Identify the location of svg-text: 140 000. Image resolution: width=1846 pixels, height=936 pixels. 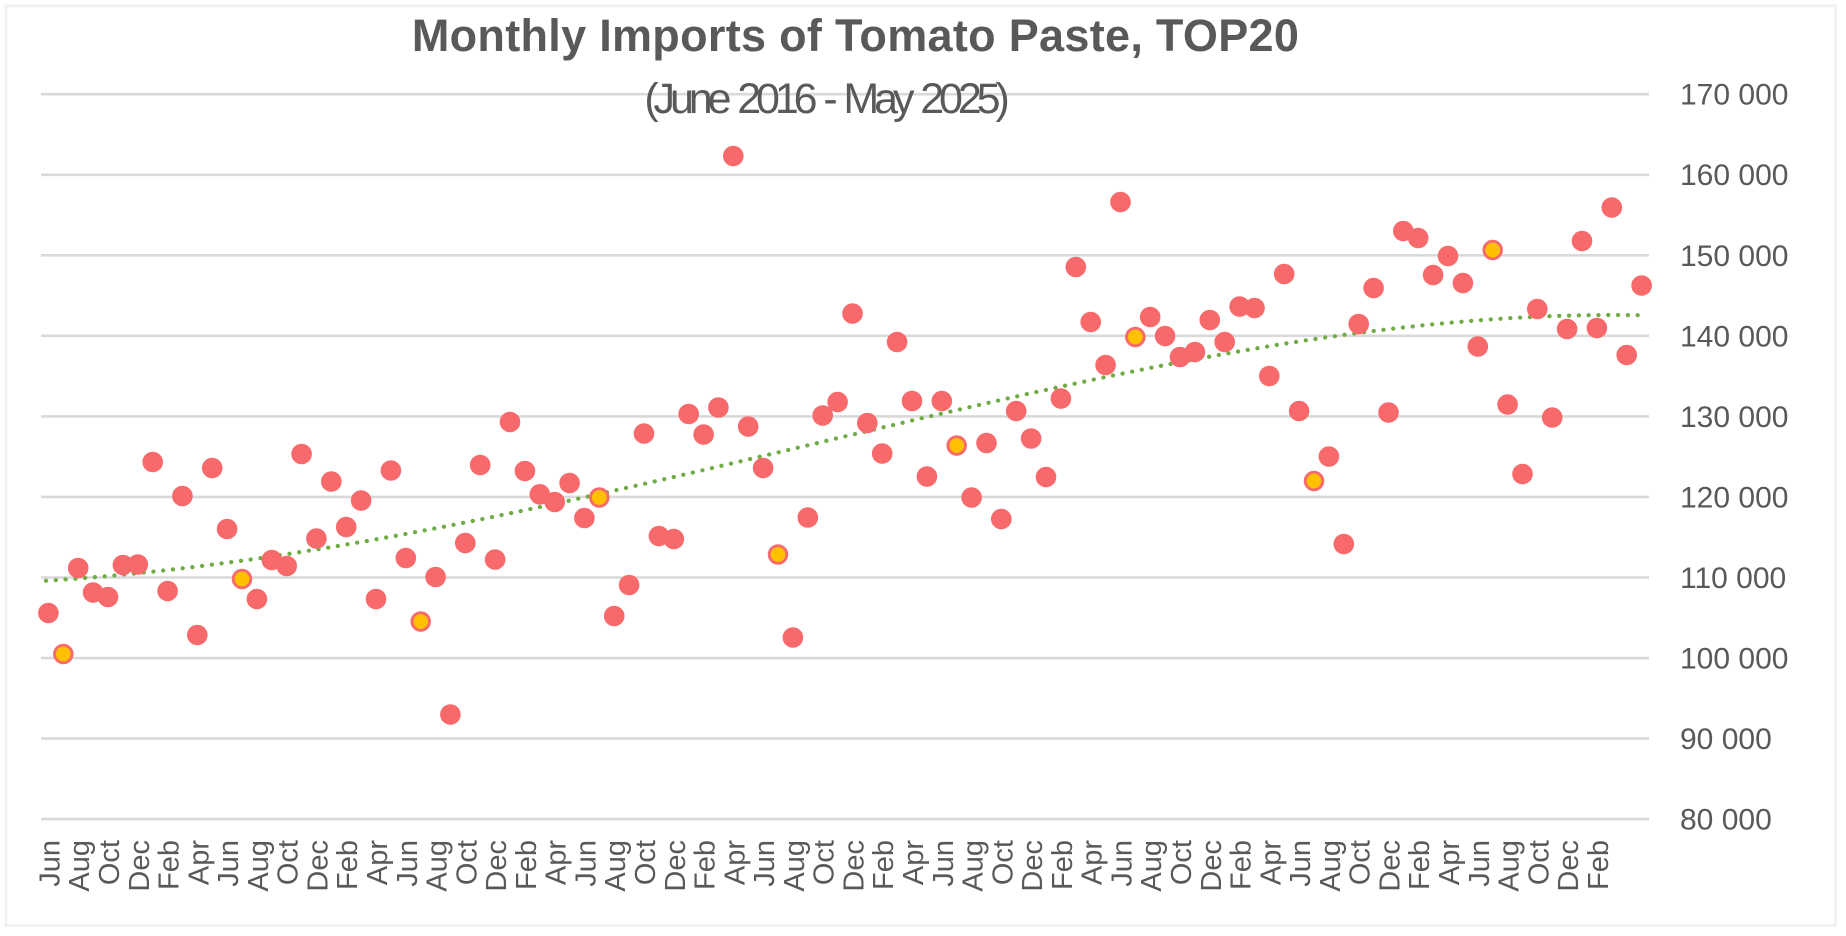
(1734, 336).